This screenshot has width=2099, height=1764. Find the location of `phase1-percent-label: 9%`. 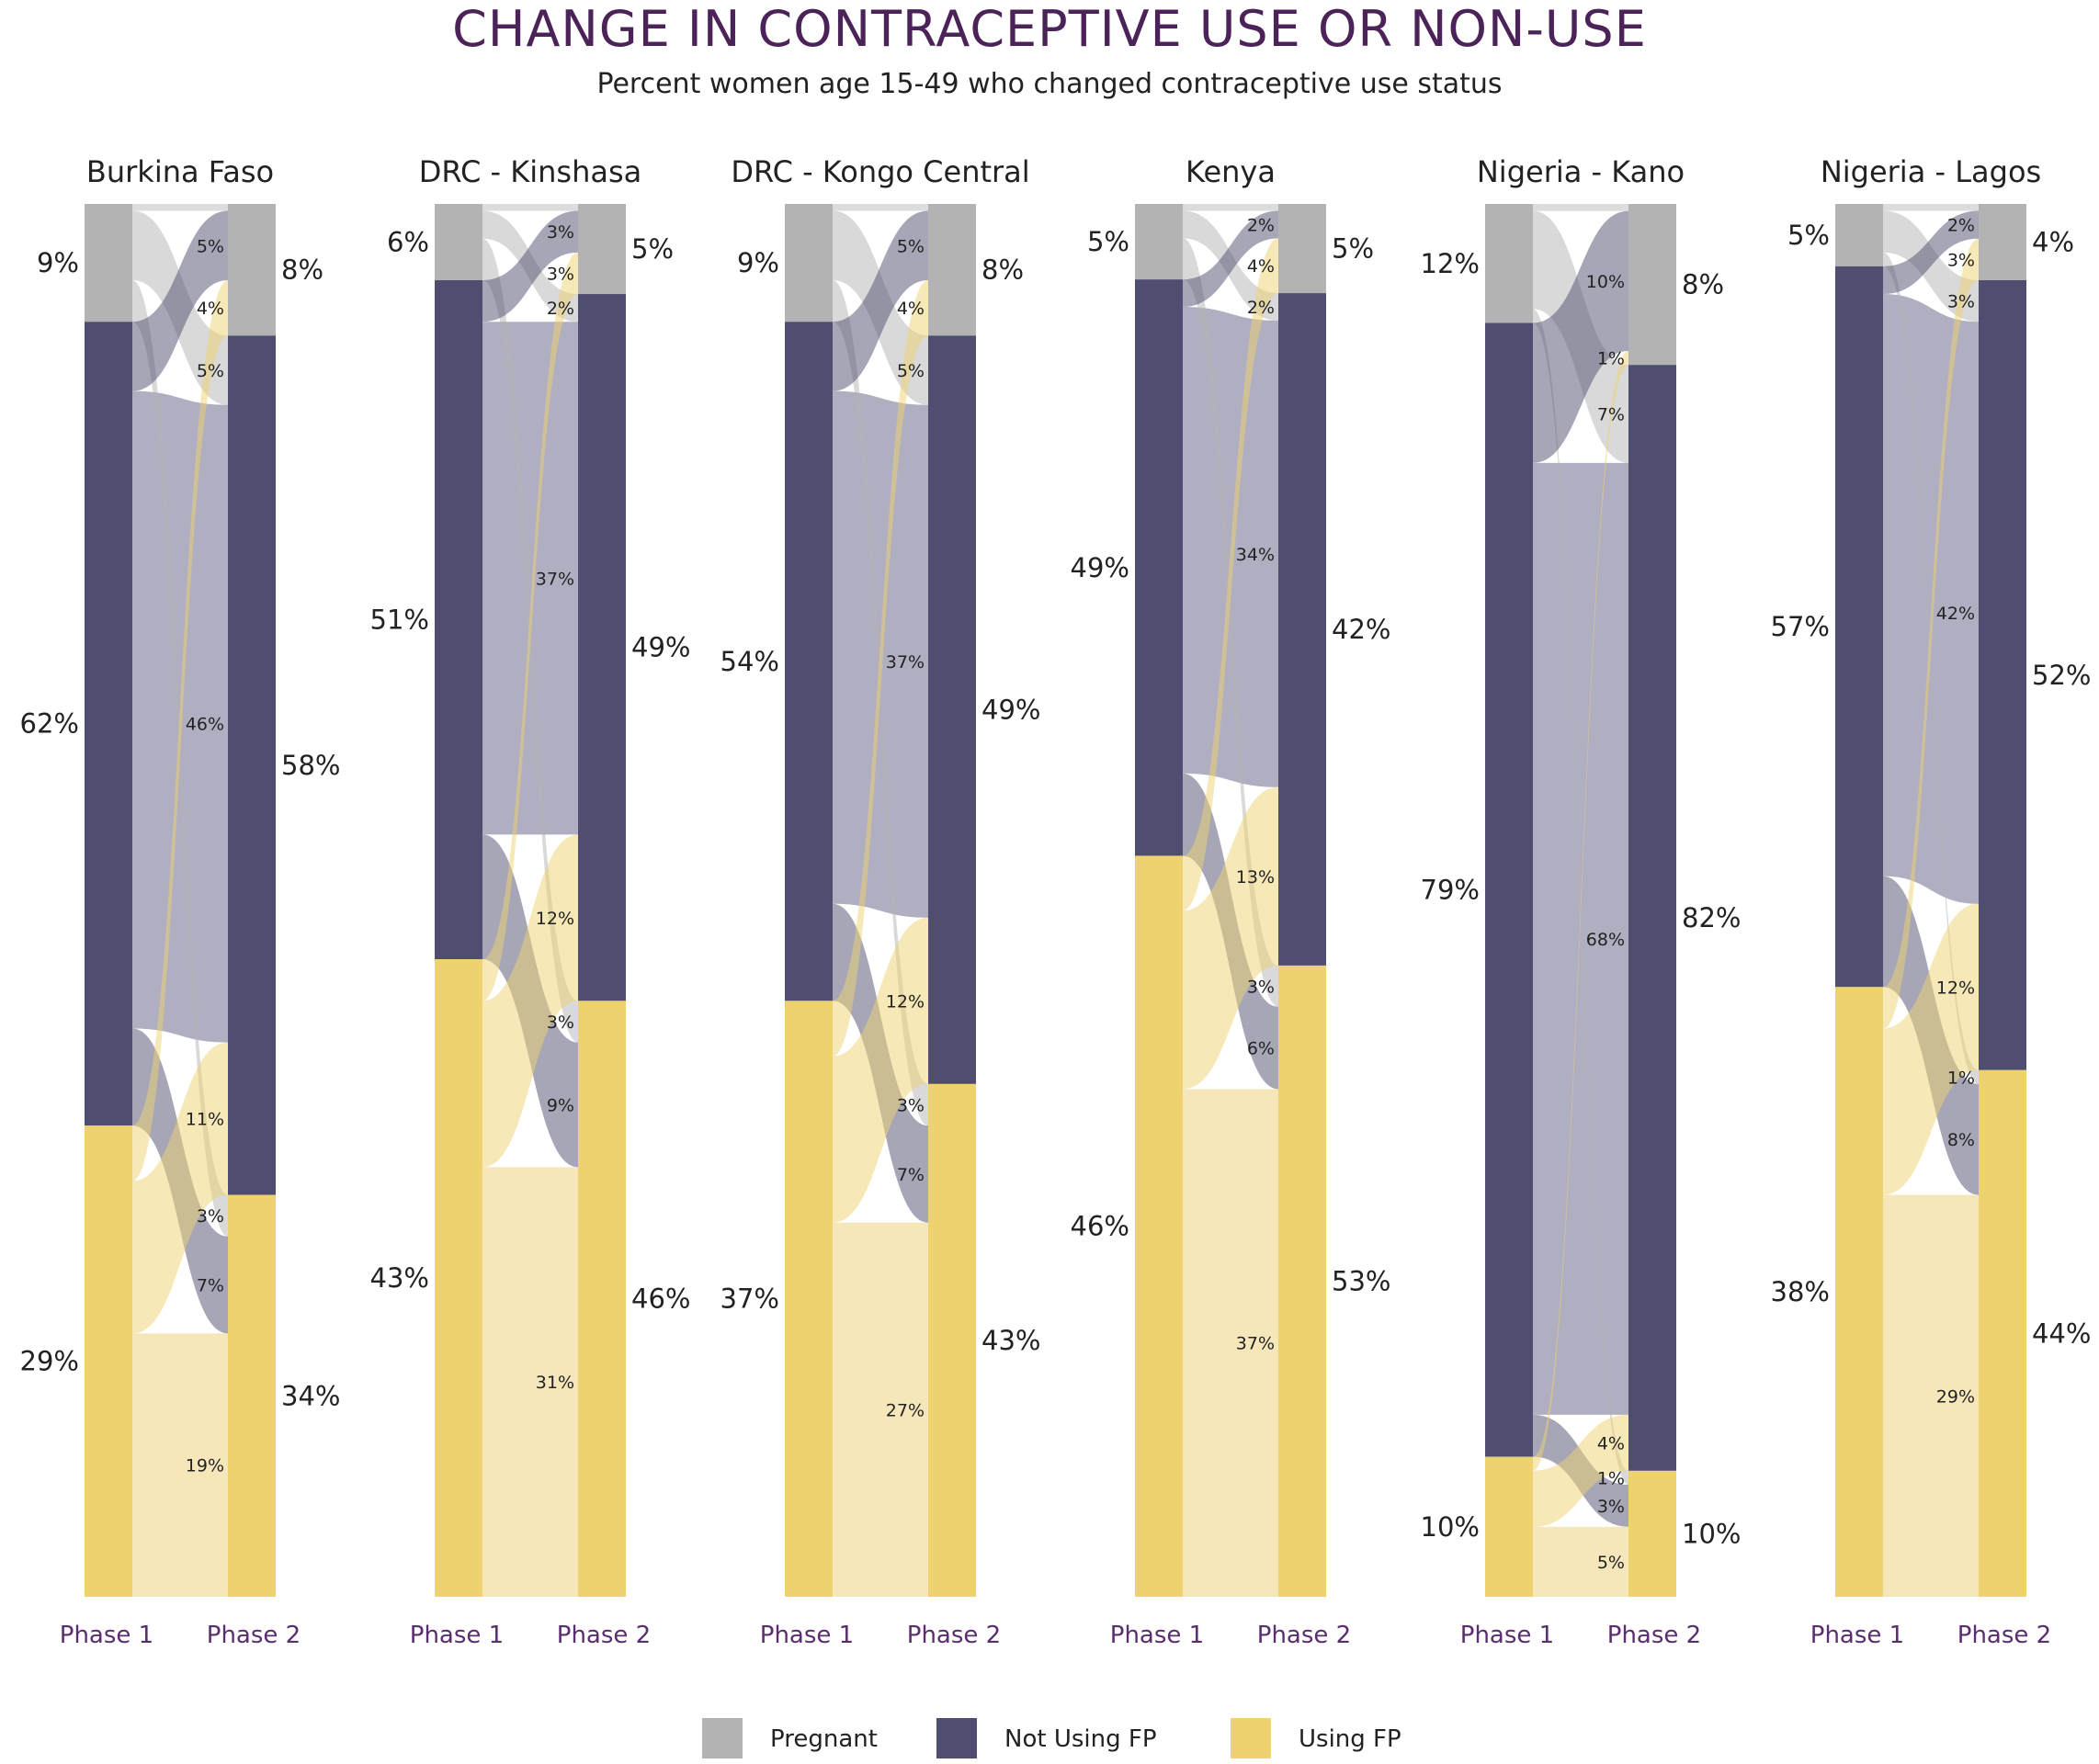

phase1-percent-label: 9% is located at coordinates (58, 262).